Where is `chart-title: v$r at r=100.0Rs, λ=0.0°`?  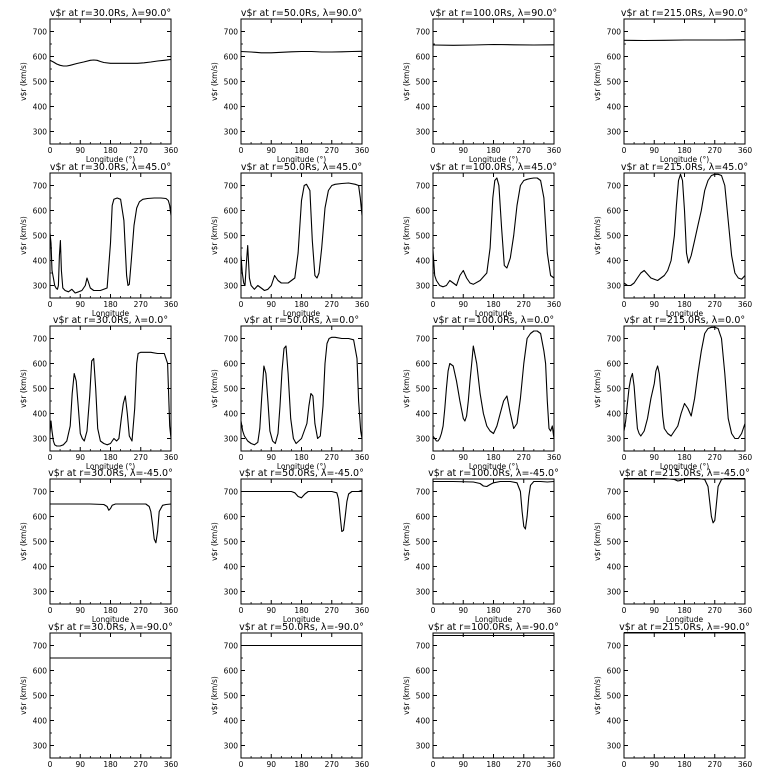 chart-title: v$r at r=100.0Rs, λ=0.0° is located at coordinates (493, 320).